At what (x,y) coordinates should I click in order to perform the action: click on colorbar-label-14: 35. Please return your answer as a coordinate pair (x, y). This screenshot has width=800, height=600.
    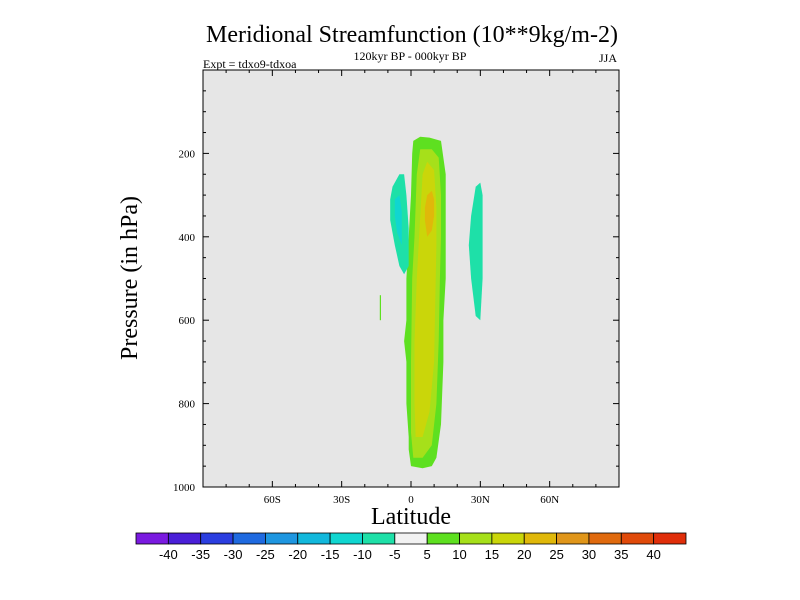
    Looking at the image, I should click on (621, 554).